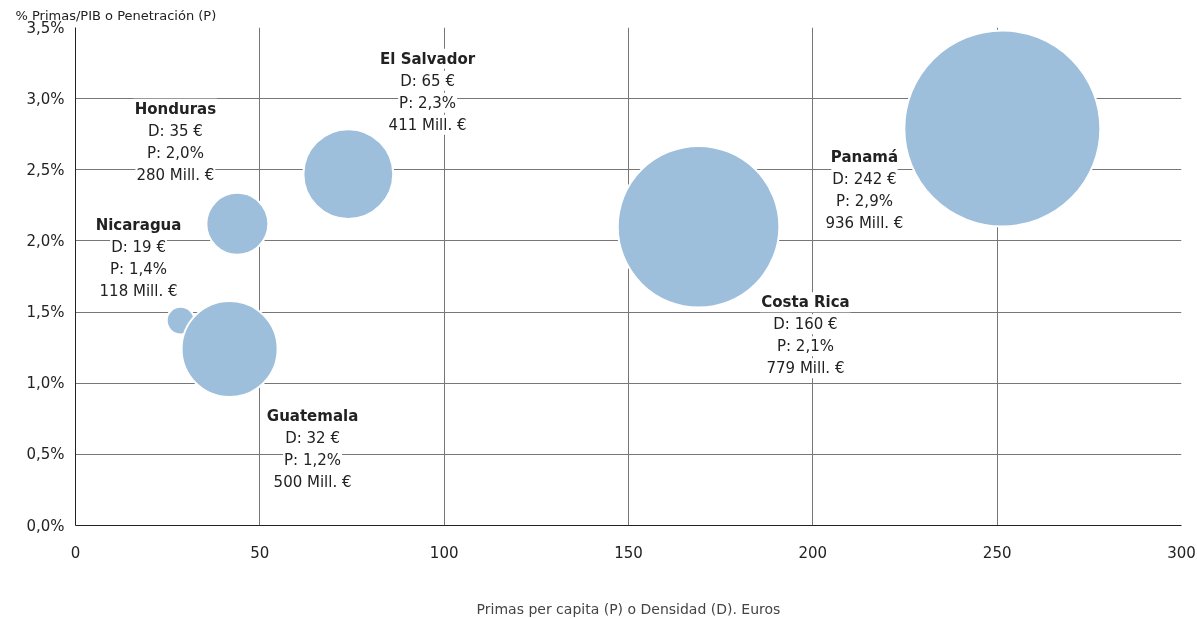 Image resolution: width=1197 pixels, height=619 pixels. Describe the element at coordinates (312, 448) in the screenshot. I see `annotation: Guatemala D: 32 € P: 1,2% 500 Mill. €` at that location.